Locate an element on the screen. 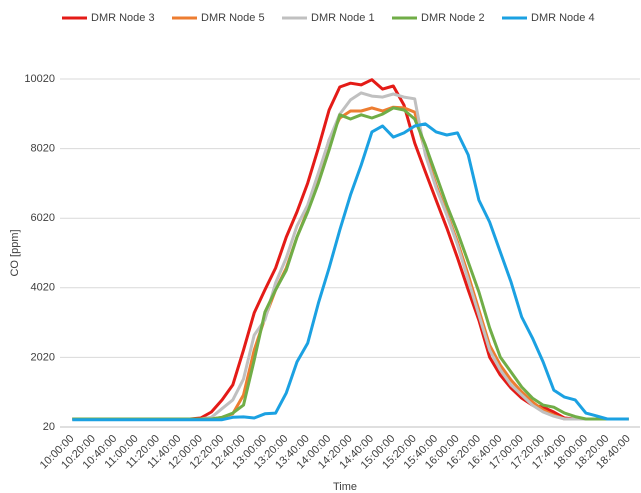 This screenshot has width=641, height=493. x-axis-title: Time is located at coordinates (345, 487).